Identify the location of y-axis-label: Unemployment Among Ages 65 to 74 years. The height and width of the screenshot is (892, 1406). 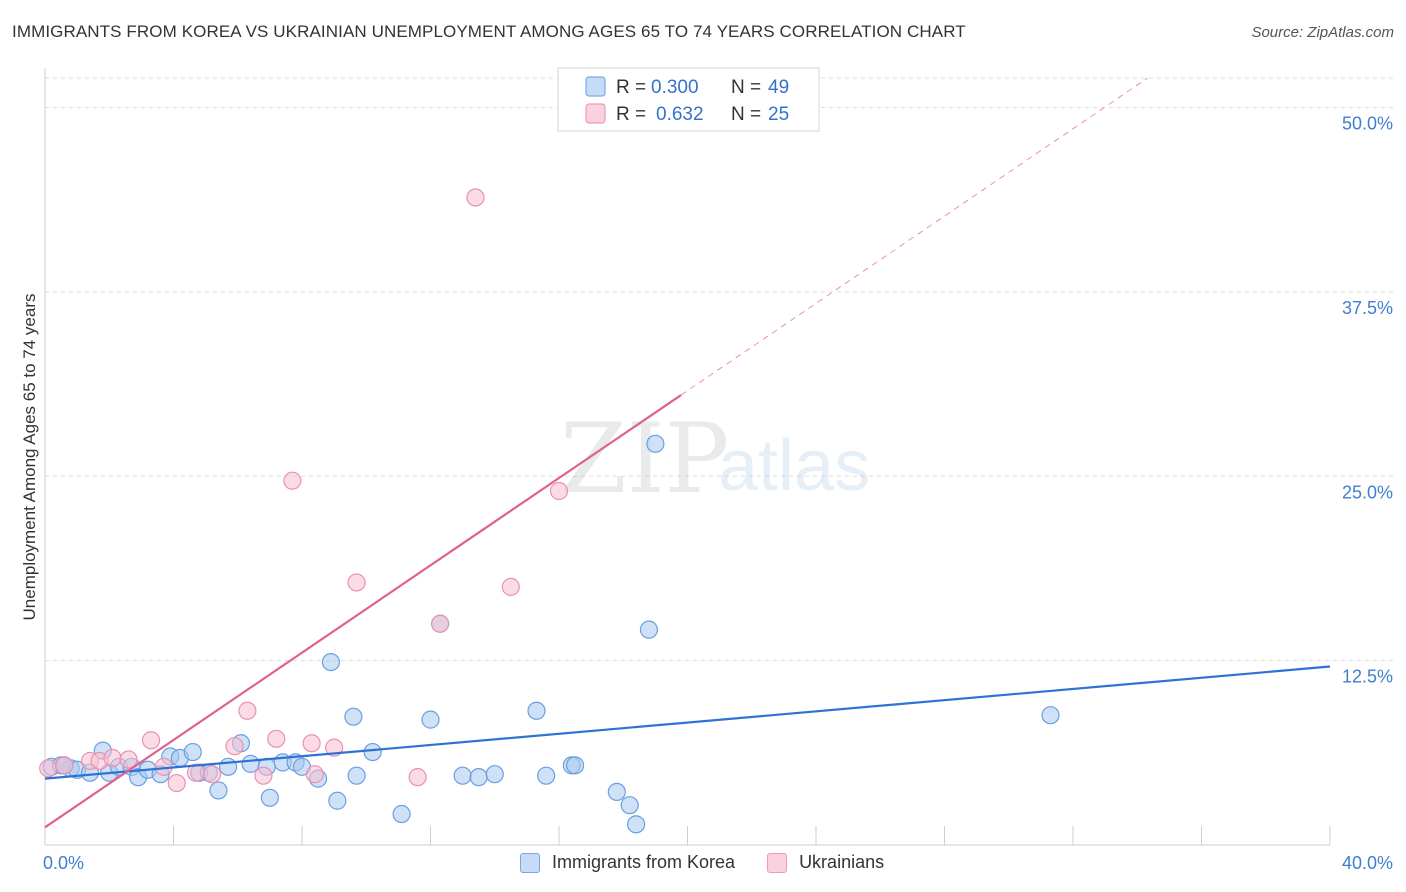
(29, 457).